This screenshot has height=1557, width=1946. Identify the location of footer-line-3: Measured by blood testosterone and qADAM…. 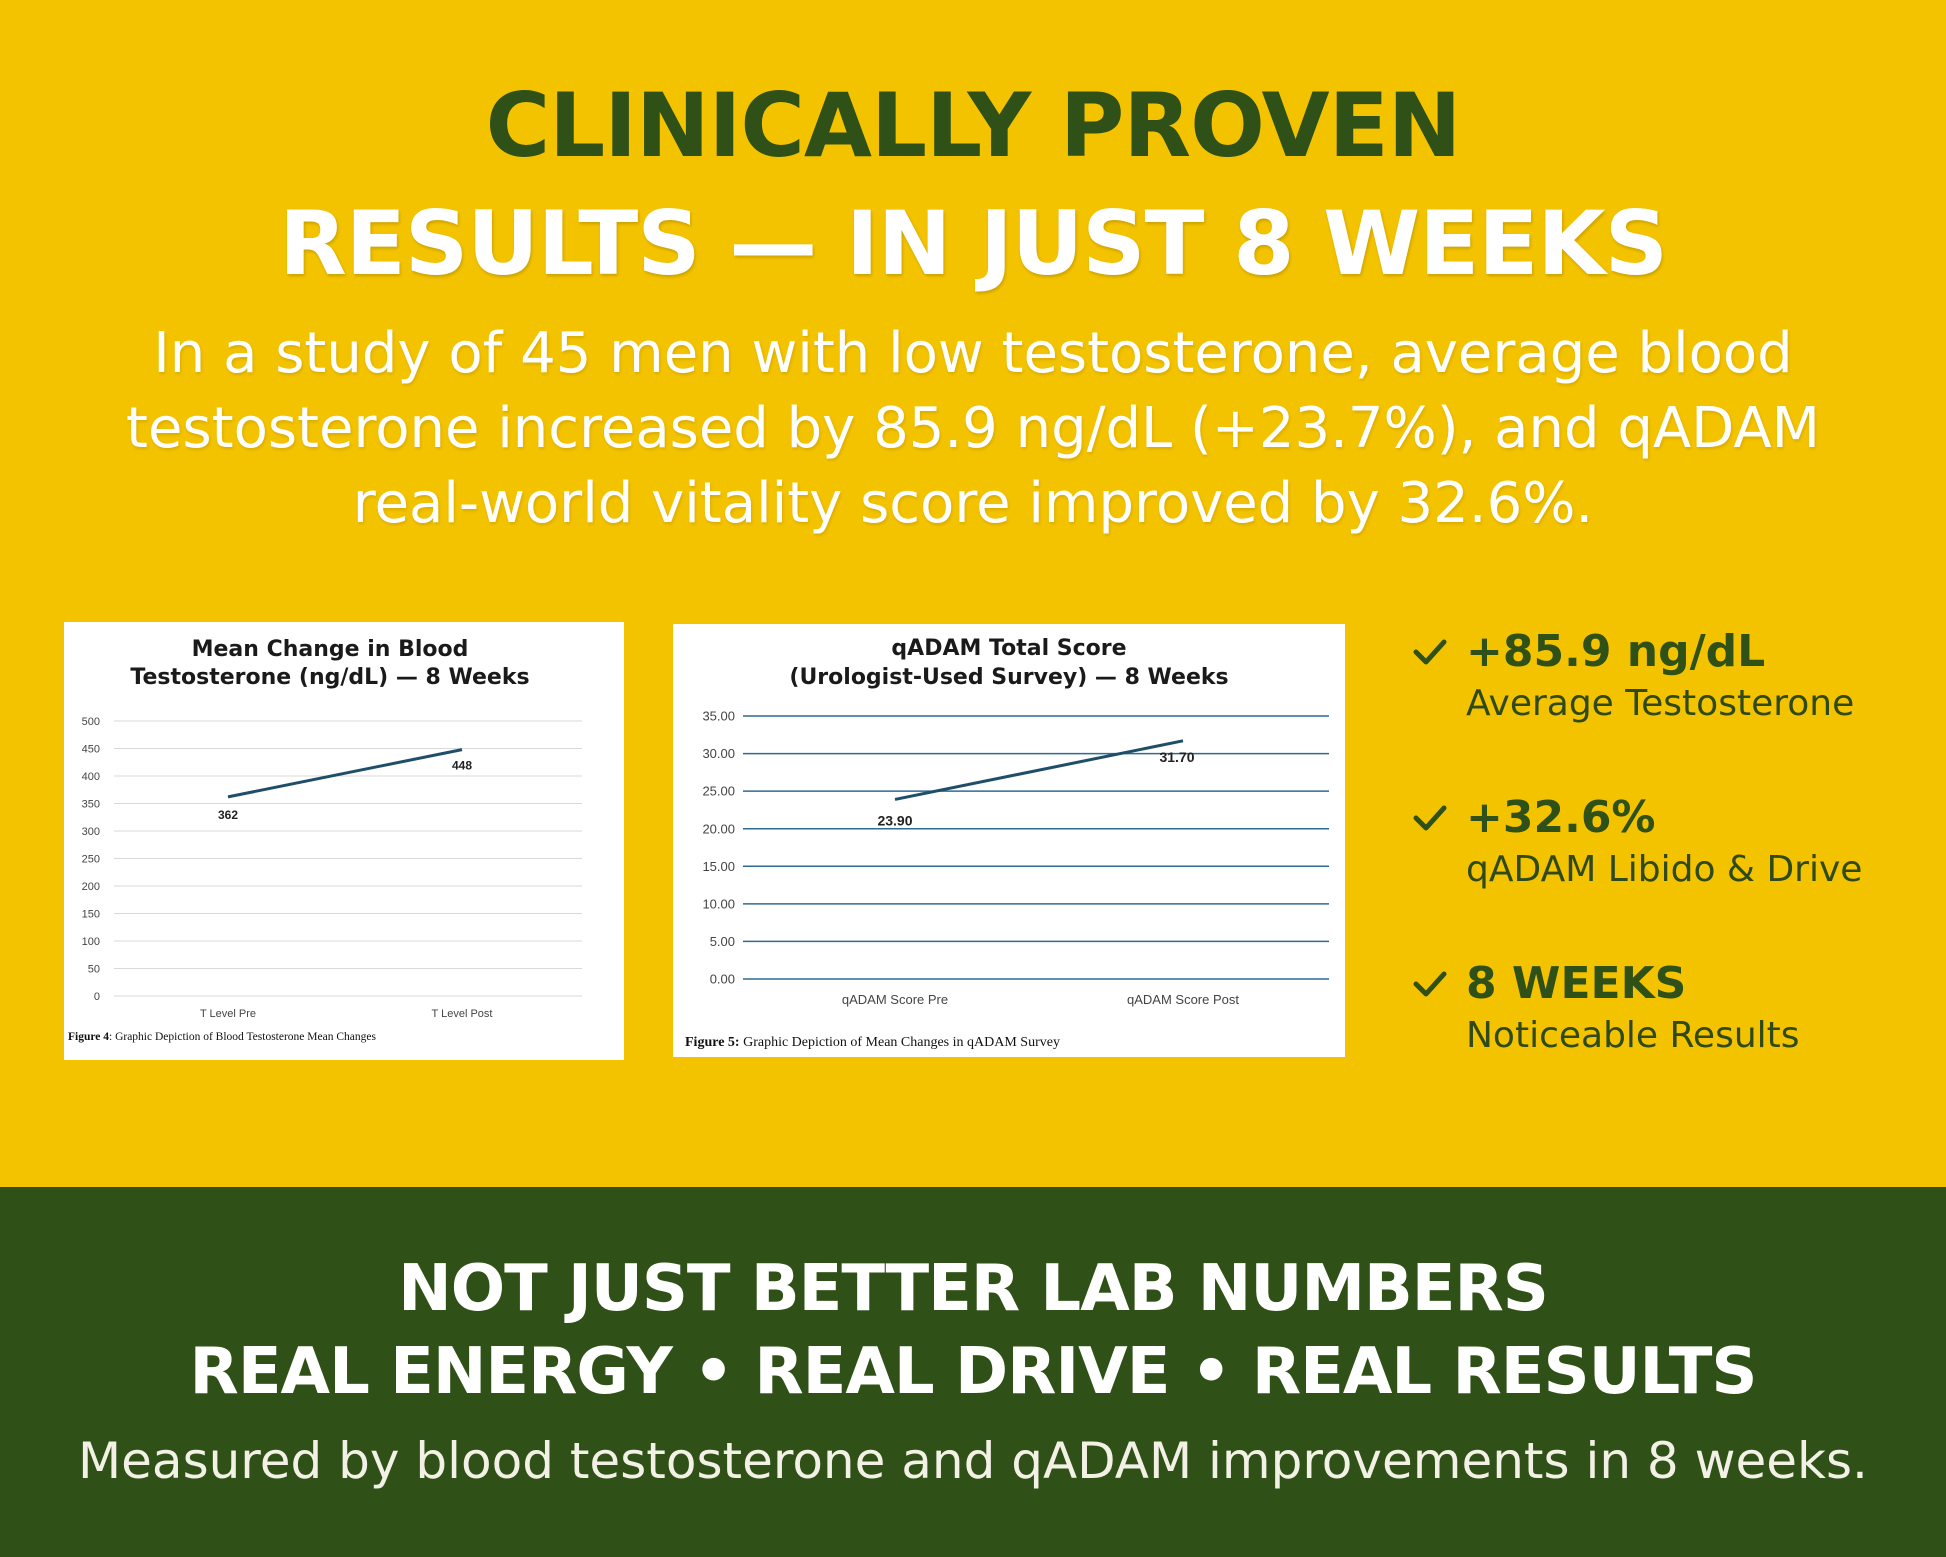
(973, 1461).